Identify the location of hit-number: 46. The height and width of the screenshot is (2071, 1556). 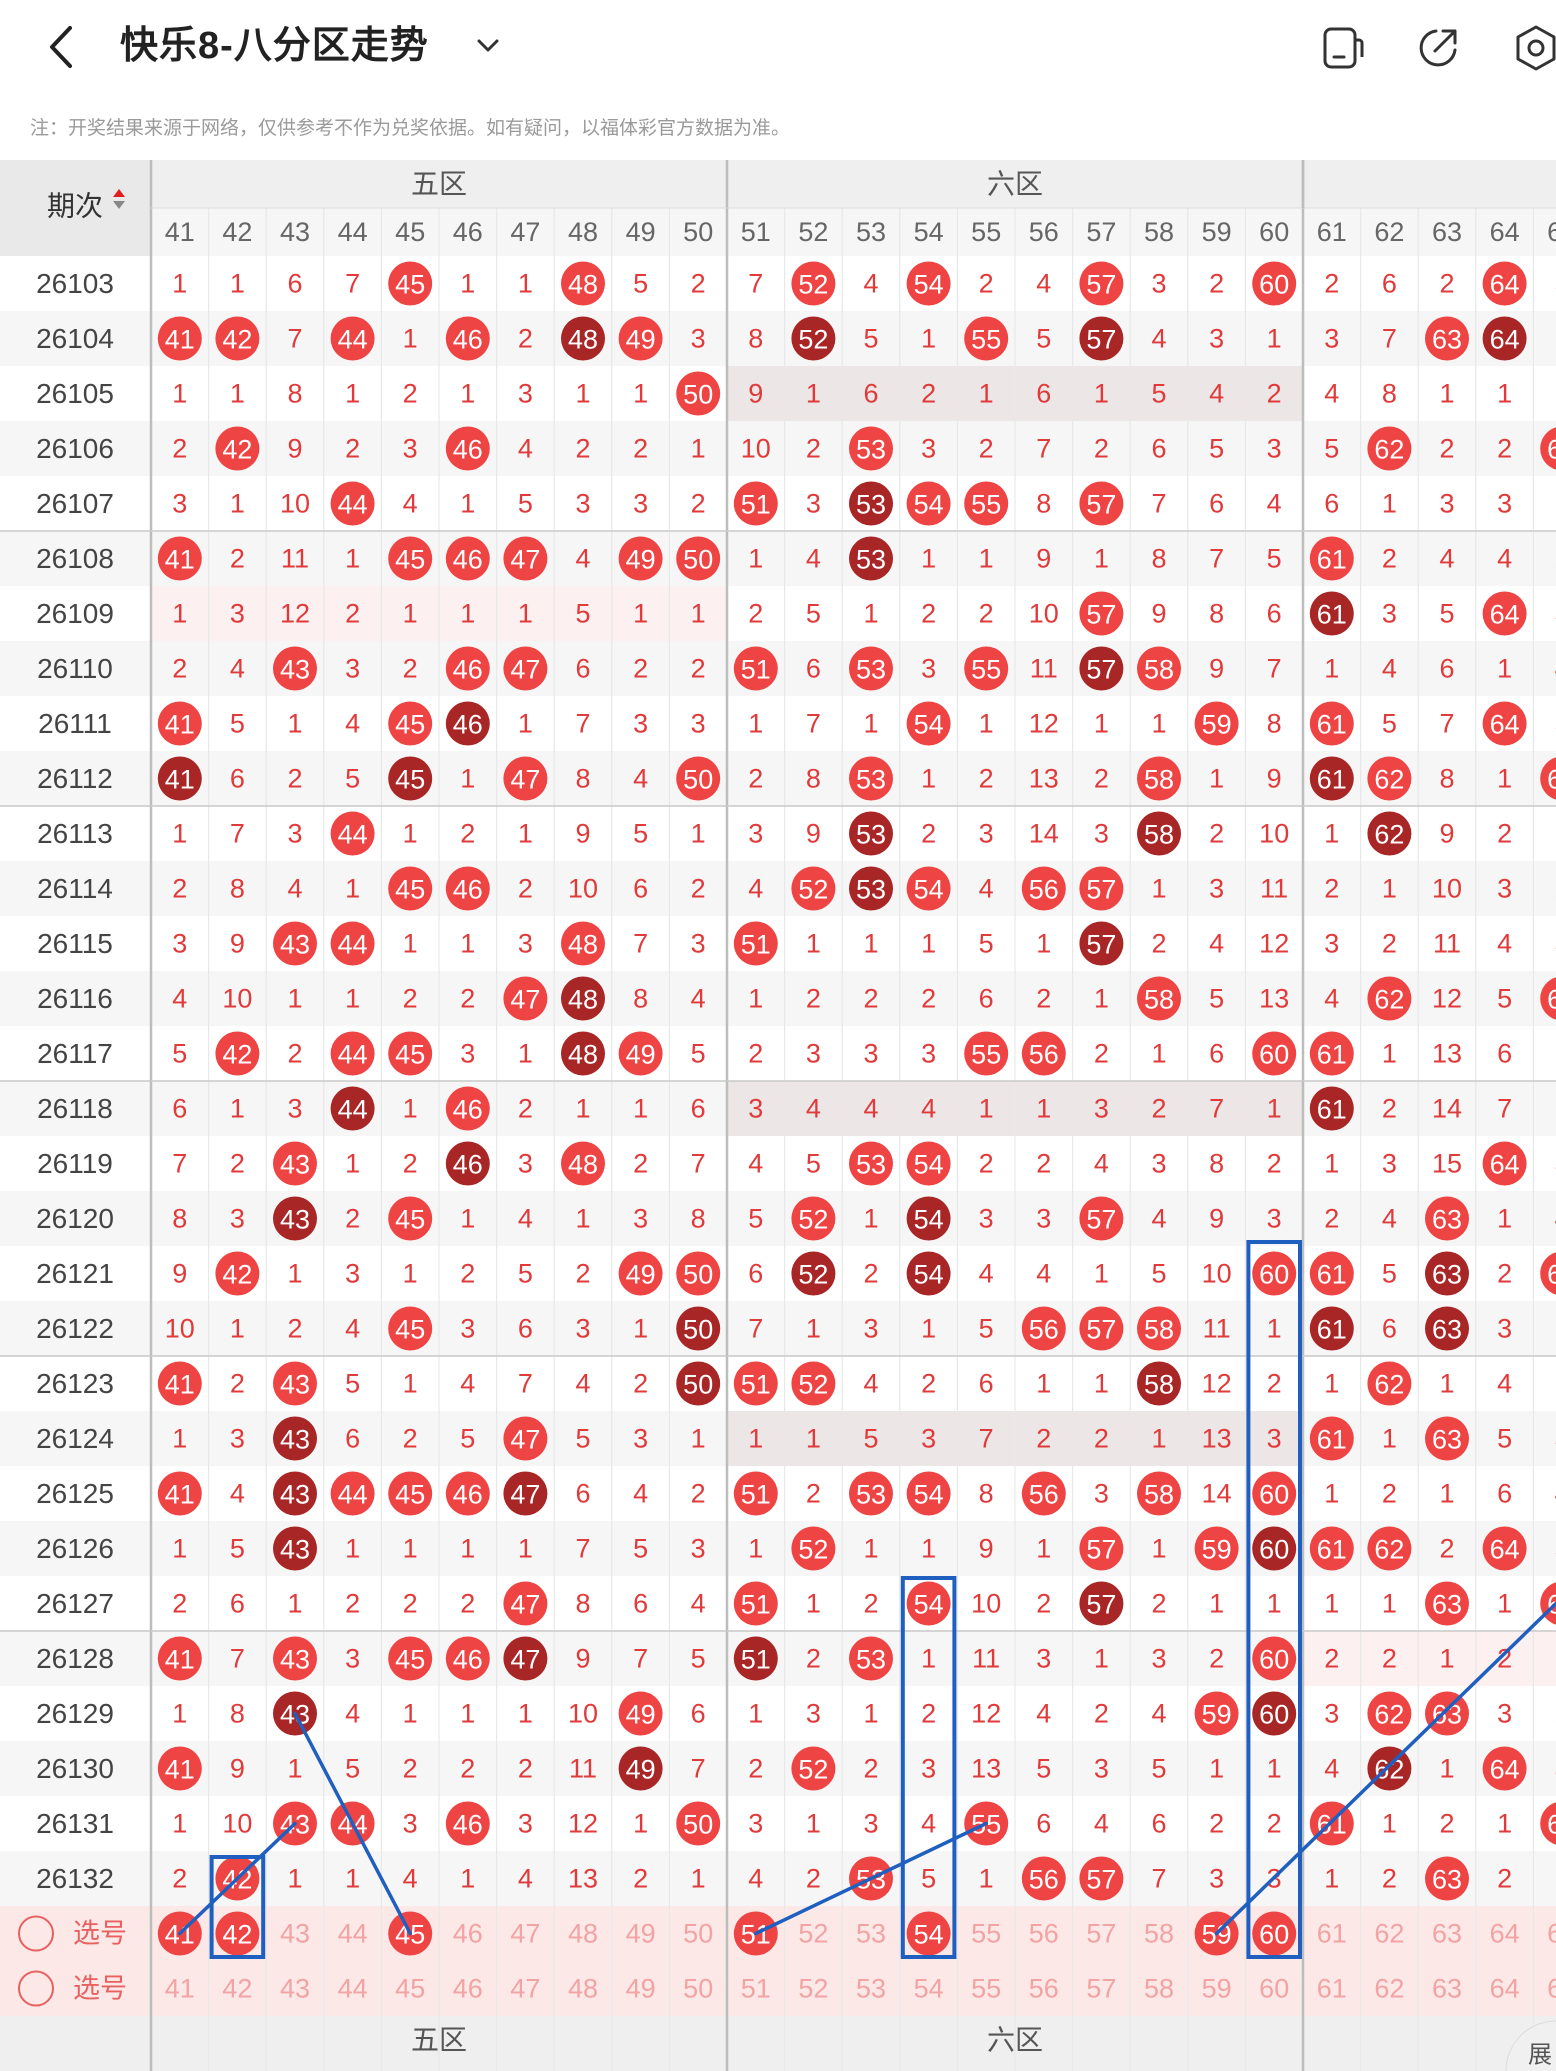
(468, 890).